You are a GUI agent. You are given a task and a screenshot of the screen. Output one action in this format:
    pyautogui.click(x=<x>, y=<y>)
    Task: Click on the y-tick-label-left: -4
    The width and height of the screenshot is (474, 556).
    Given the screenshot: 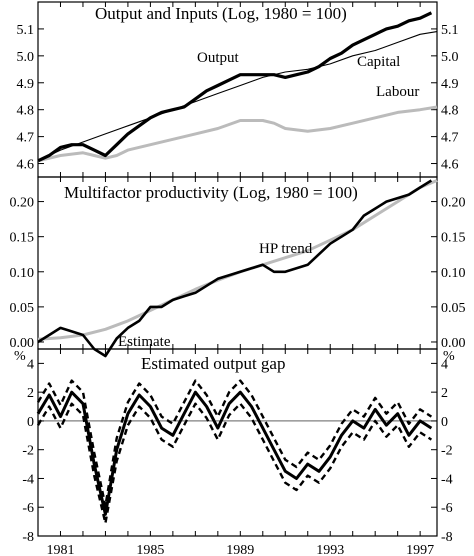 What is the action you would take?
    pyautogui.click(x=28, y=479)
    